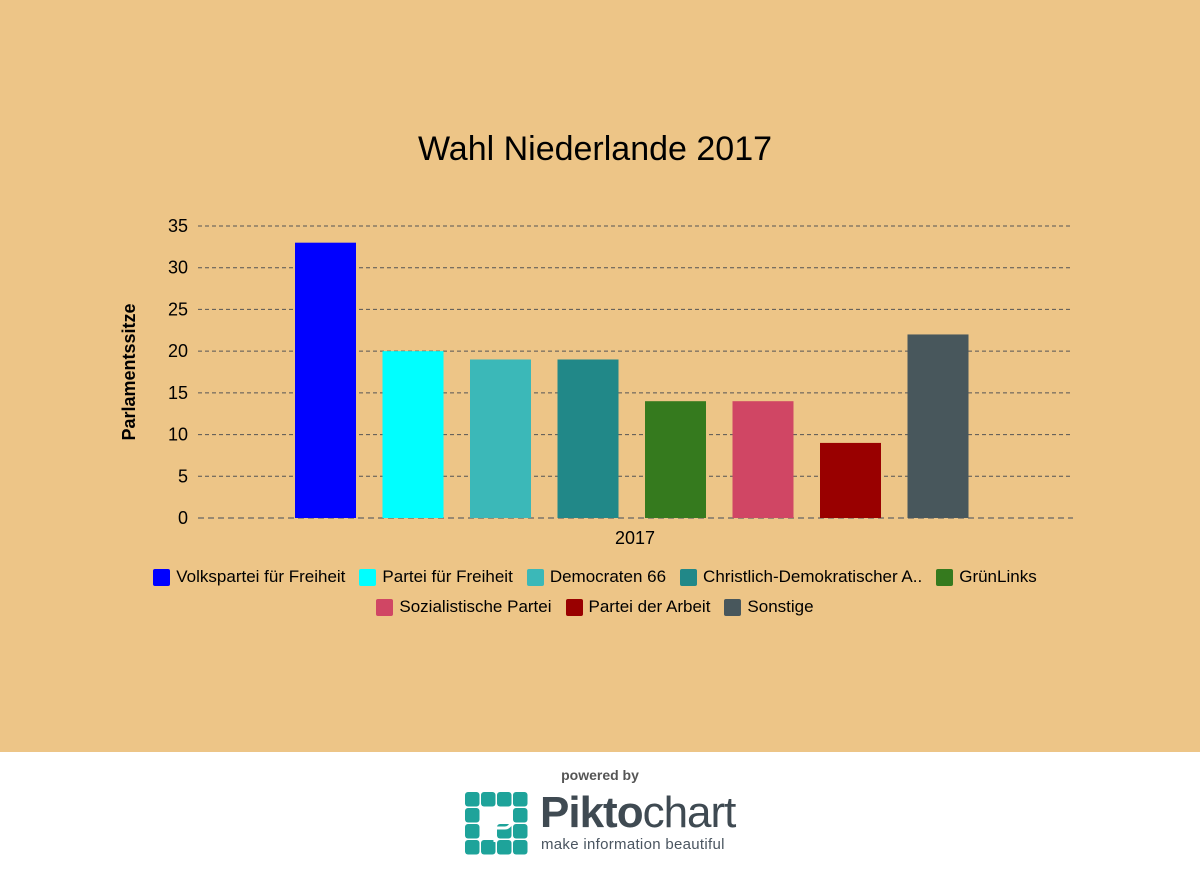 The height and width of the screenshot is (872, 1200). Describe the element at coordinates (475, 606) in the screenshot. I see `legend-label: Sozialistische Partei` at that location.